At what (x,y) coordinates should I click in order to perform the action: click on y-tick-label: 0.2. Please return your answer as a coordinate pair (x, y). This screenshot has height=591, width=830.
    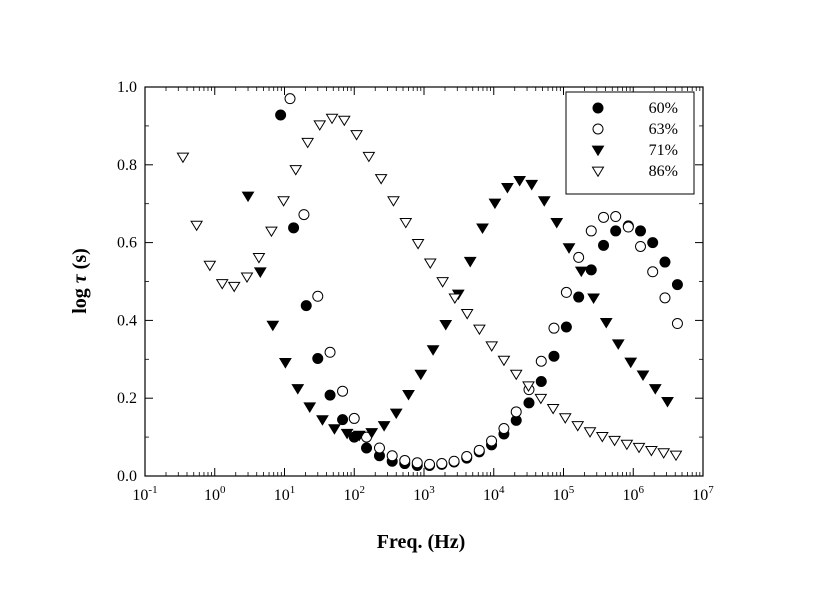
    Looking at the image, I should click on (127, 398).